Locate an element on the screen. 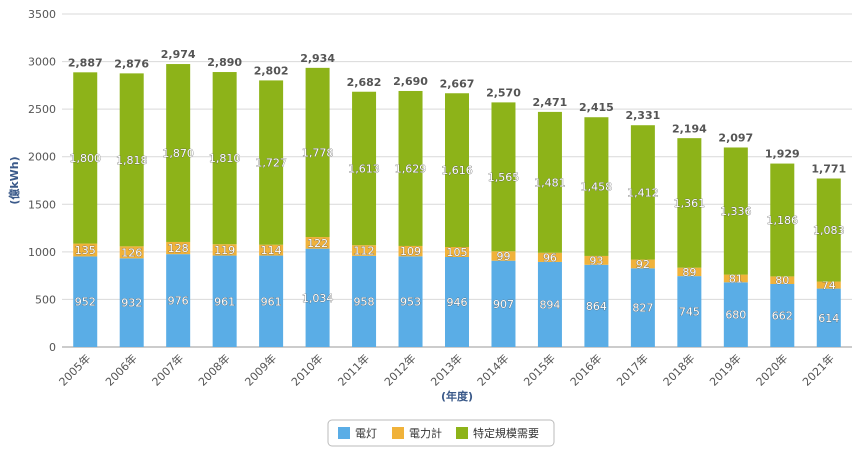 The height and width of the screenshot is (455, 856). data-label: 1,870 is located at coordinates (178, 153).